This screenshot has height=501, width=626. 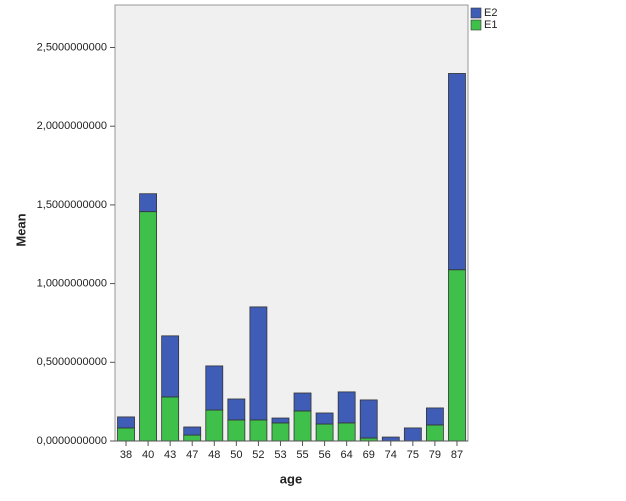 What do you see at coordinates (72, 362) in the screenshot?
I see `y-tick-label: 0,5000000000` at bounding box center [72, 362].